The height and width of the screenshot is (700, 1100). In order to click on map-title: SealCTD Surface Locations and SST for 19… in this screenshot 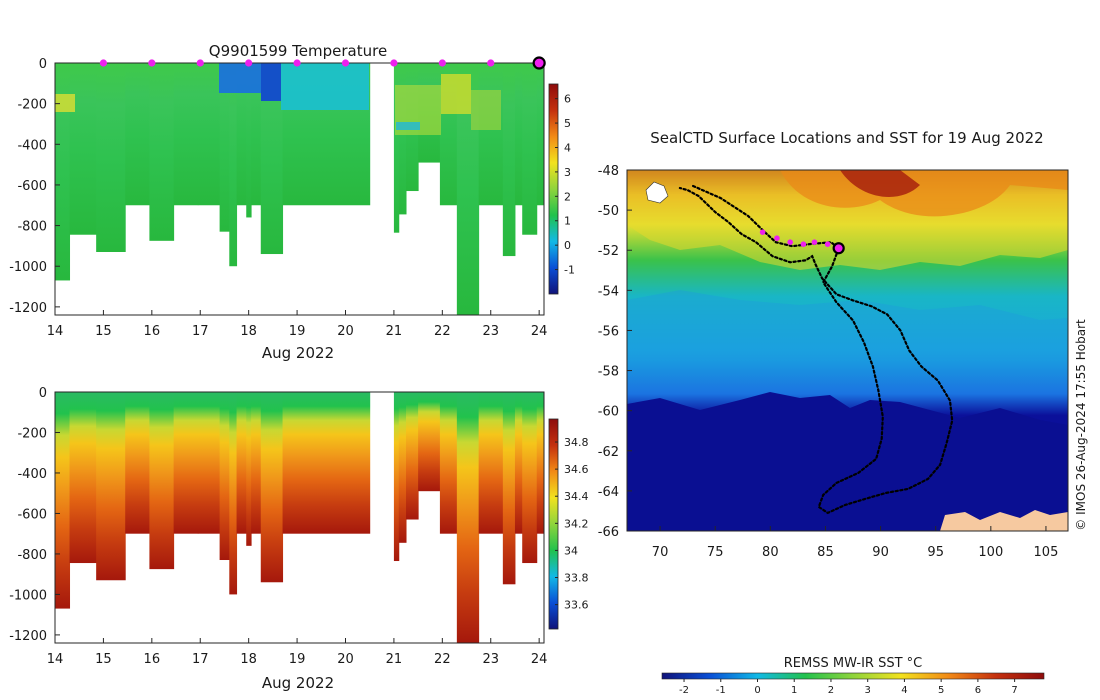, I will do `click(846, 138)`.